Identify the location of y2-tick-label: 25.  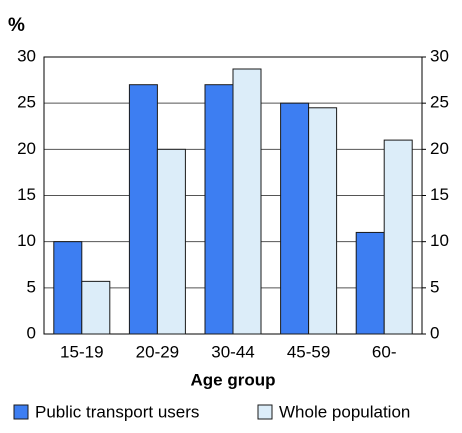
(439, 102).